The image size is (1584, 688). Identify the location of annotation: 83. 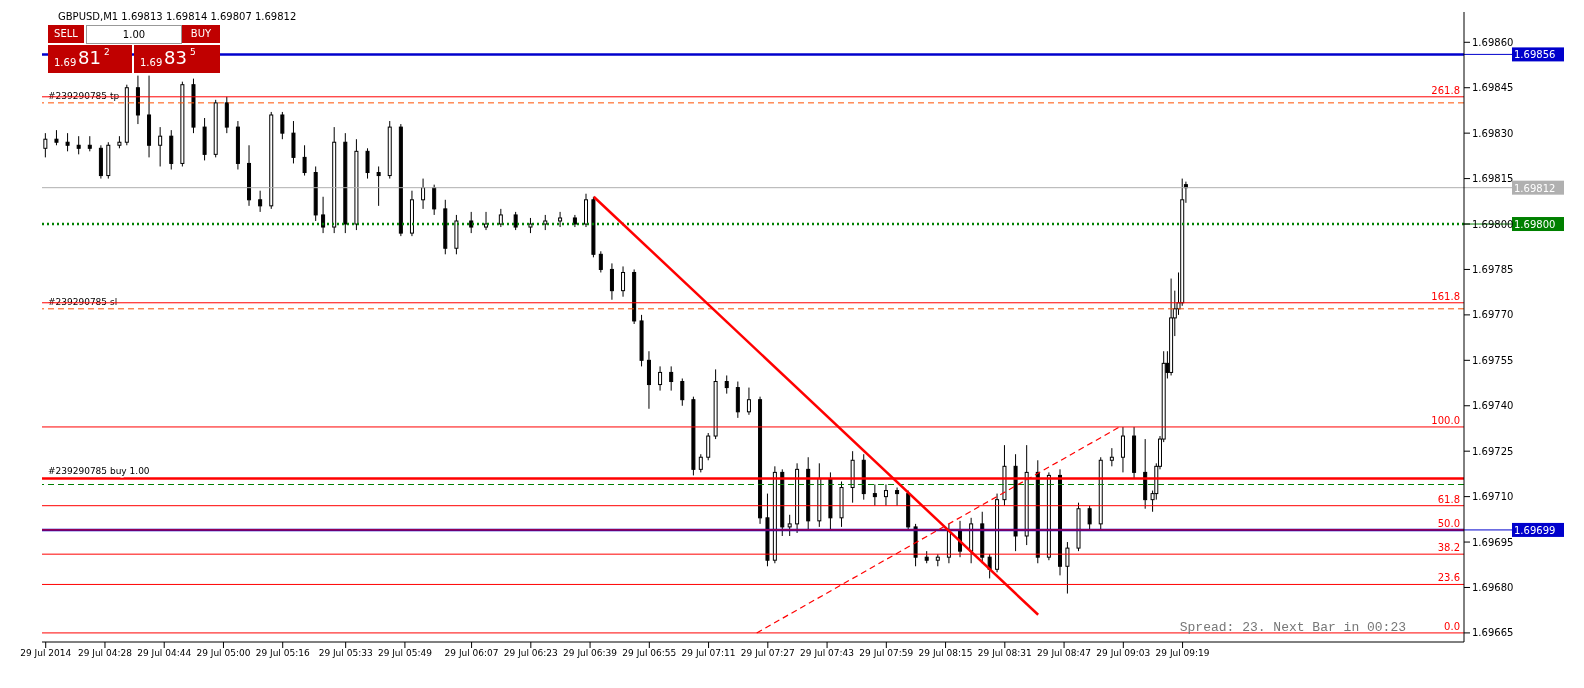
(175, 57).